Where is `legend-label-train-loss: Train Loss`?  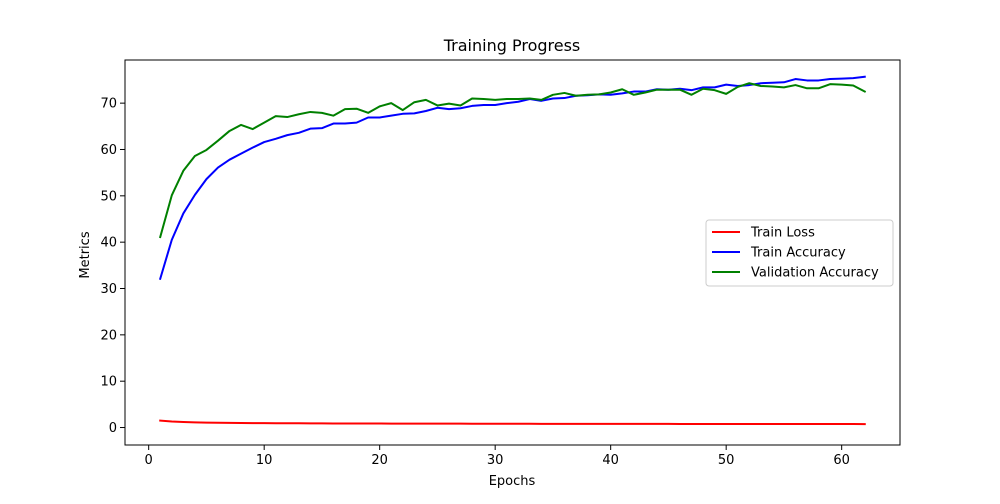
legend-label-train-loss: Train Loss is located at coordinates (782, 233).